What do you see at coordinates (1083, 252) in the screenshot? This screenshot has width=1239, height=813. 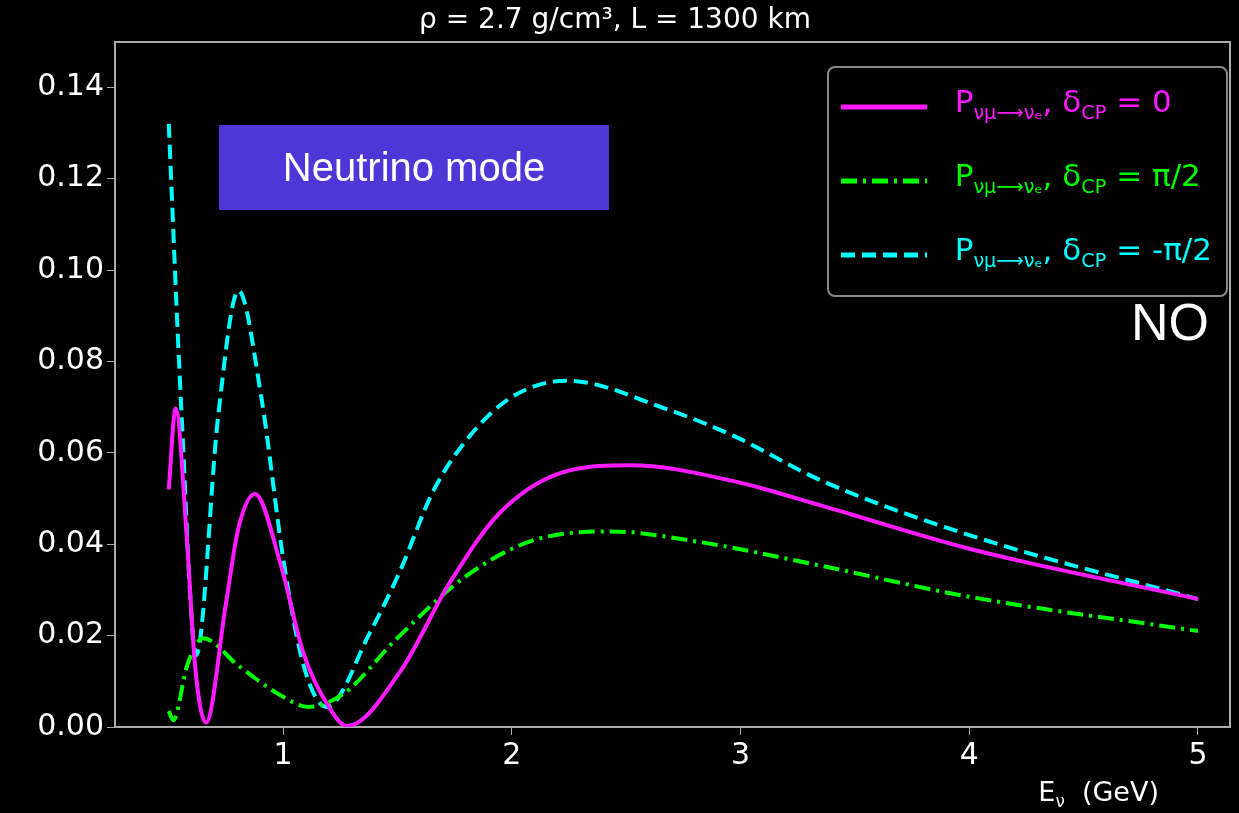 I see `legend-label: P$_{νμ⟶νₑ}$, δ$_{CP}$ = -π/2` at bounding box center [1083, 252].